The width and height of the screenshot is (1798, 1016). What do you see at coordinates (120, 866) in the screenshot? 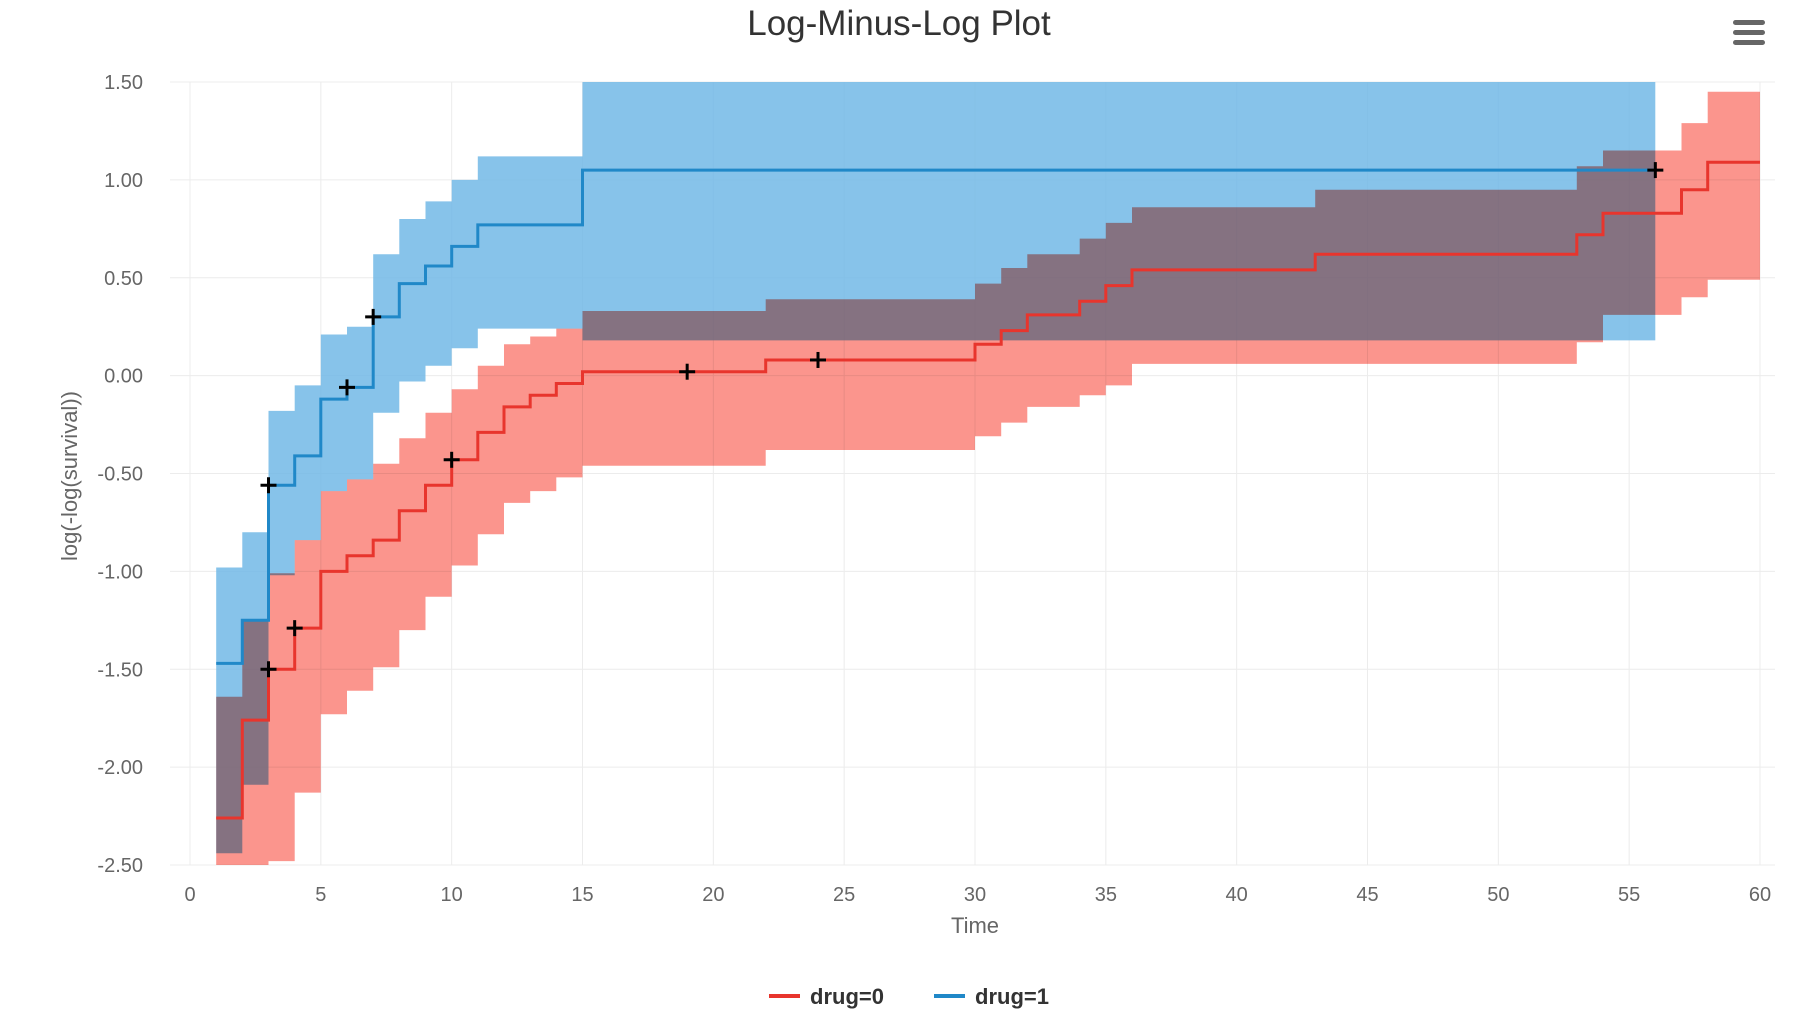
I see `y-tick-label: -2.50` at bounding box center [120, 866].